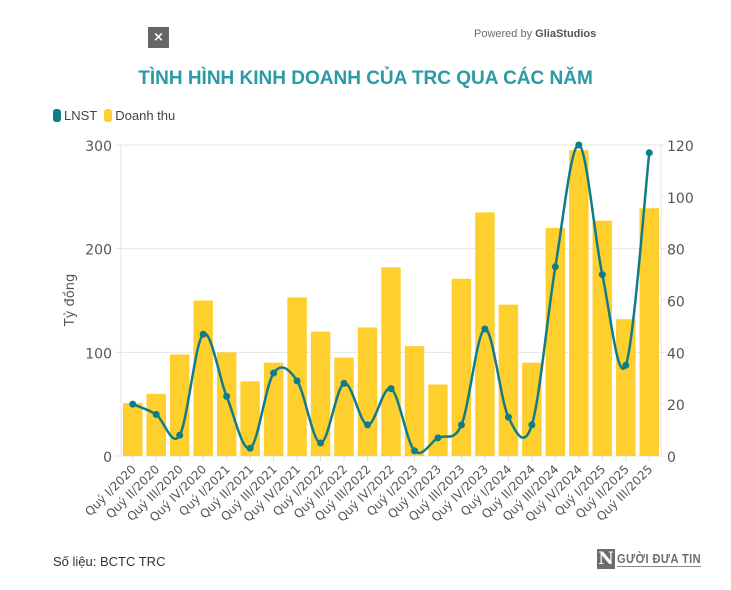 This screenshot has width=731, height=590. What do you see at coordinates (57, 115) in the screenshot?
I see `legend-swatch-lnst` at bounding box center [57, 115].